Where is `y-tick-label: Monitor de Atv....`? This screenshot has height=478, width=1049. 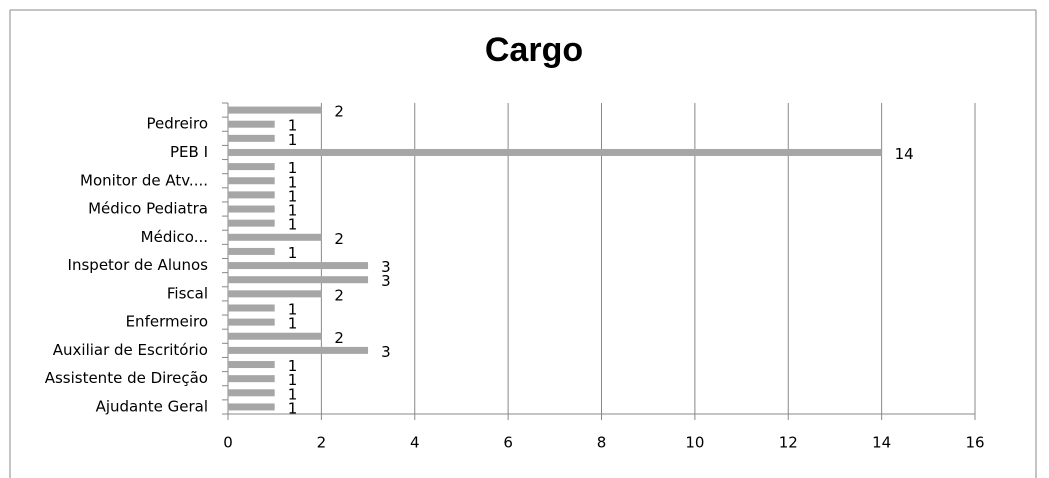 y-tick-label: Monitor de Atv.... is located at coordinates (144, 180).